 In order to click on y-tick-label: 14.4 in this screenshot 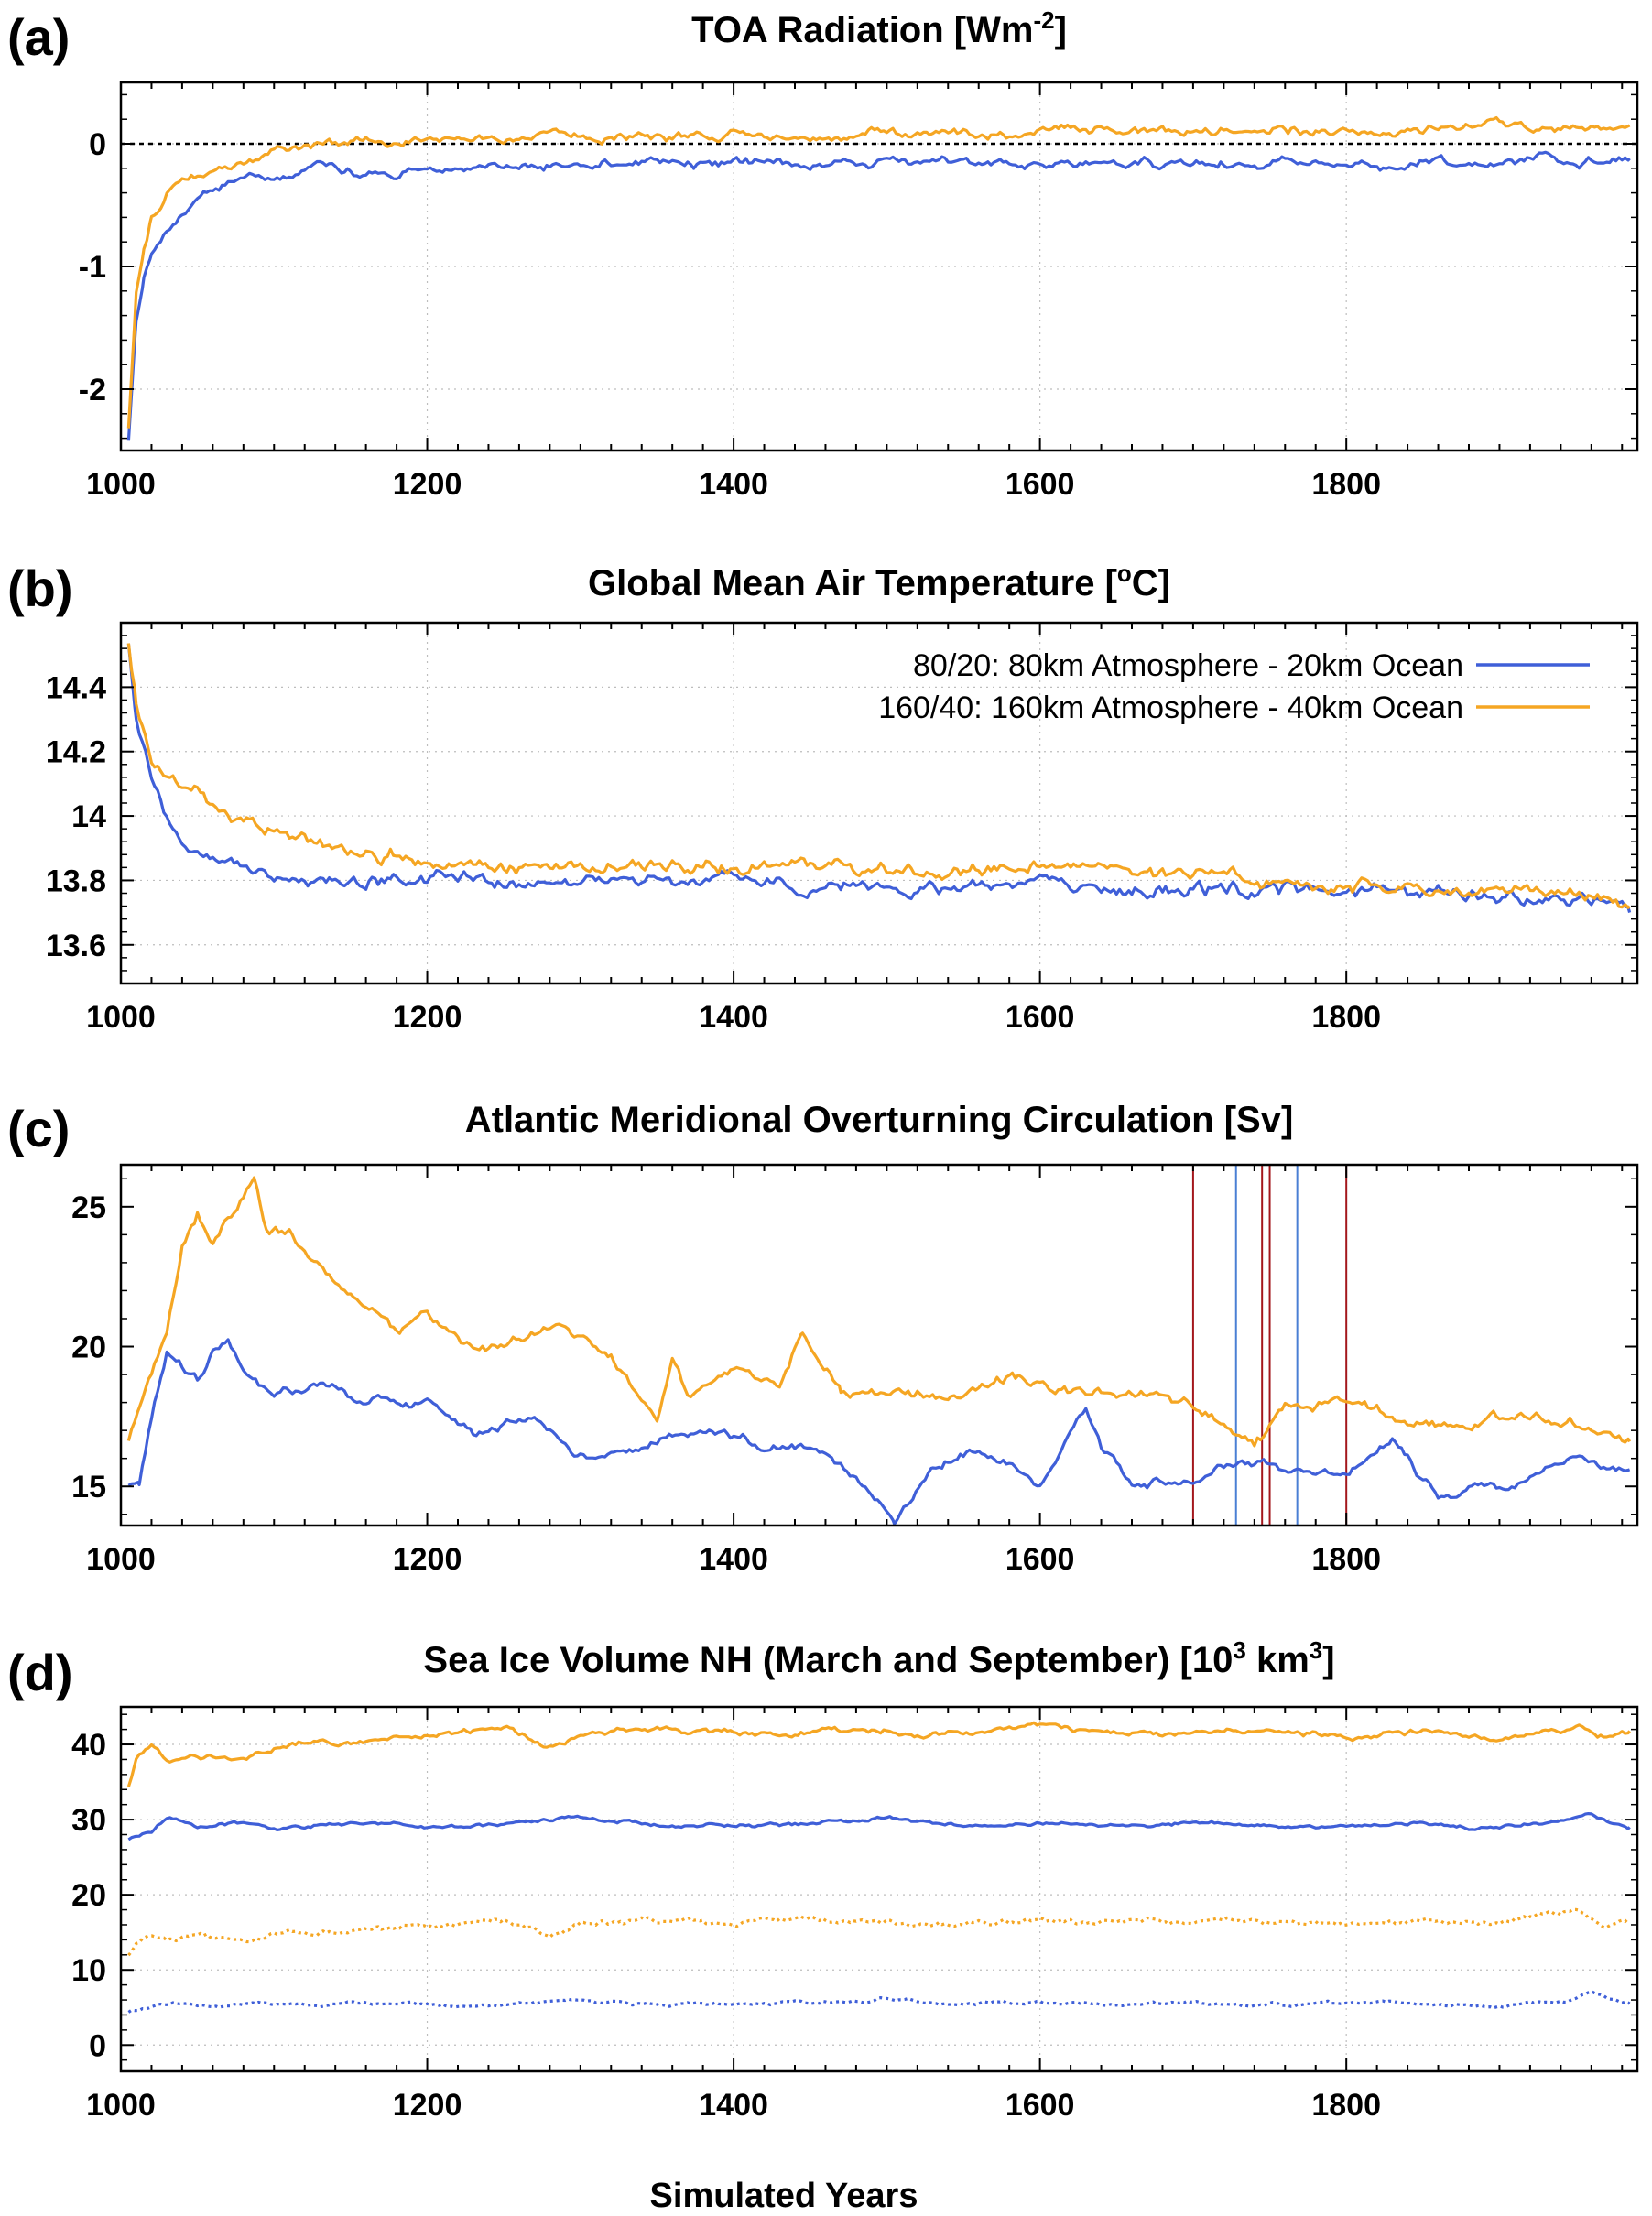, I will do `click(76, 687)`.